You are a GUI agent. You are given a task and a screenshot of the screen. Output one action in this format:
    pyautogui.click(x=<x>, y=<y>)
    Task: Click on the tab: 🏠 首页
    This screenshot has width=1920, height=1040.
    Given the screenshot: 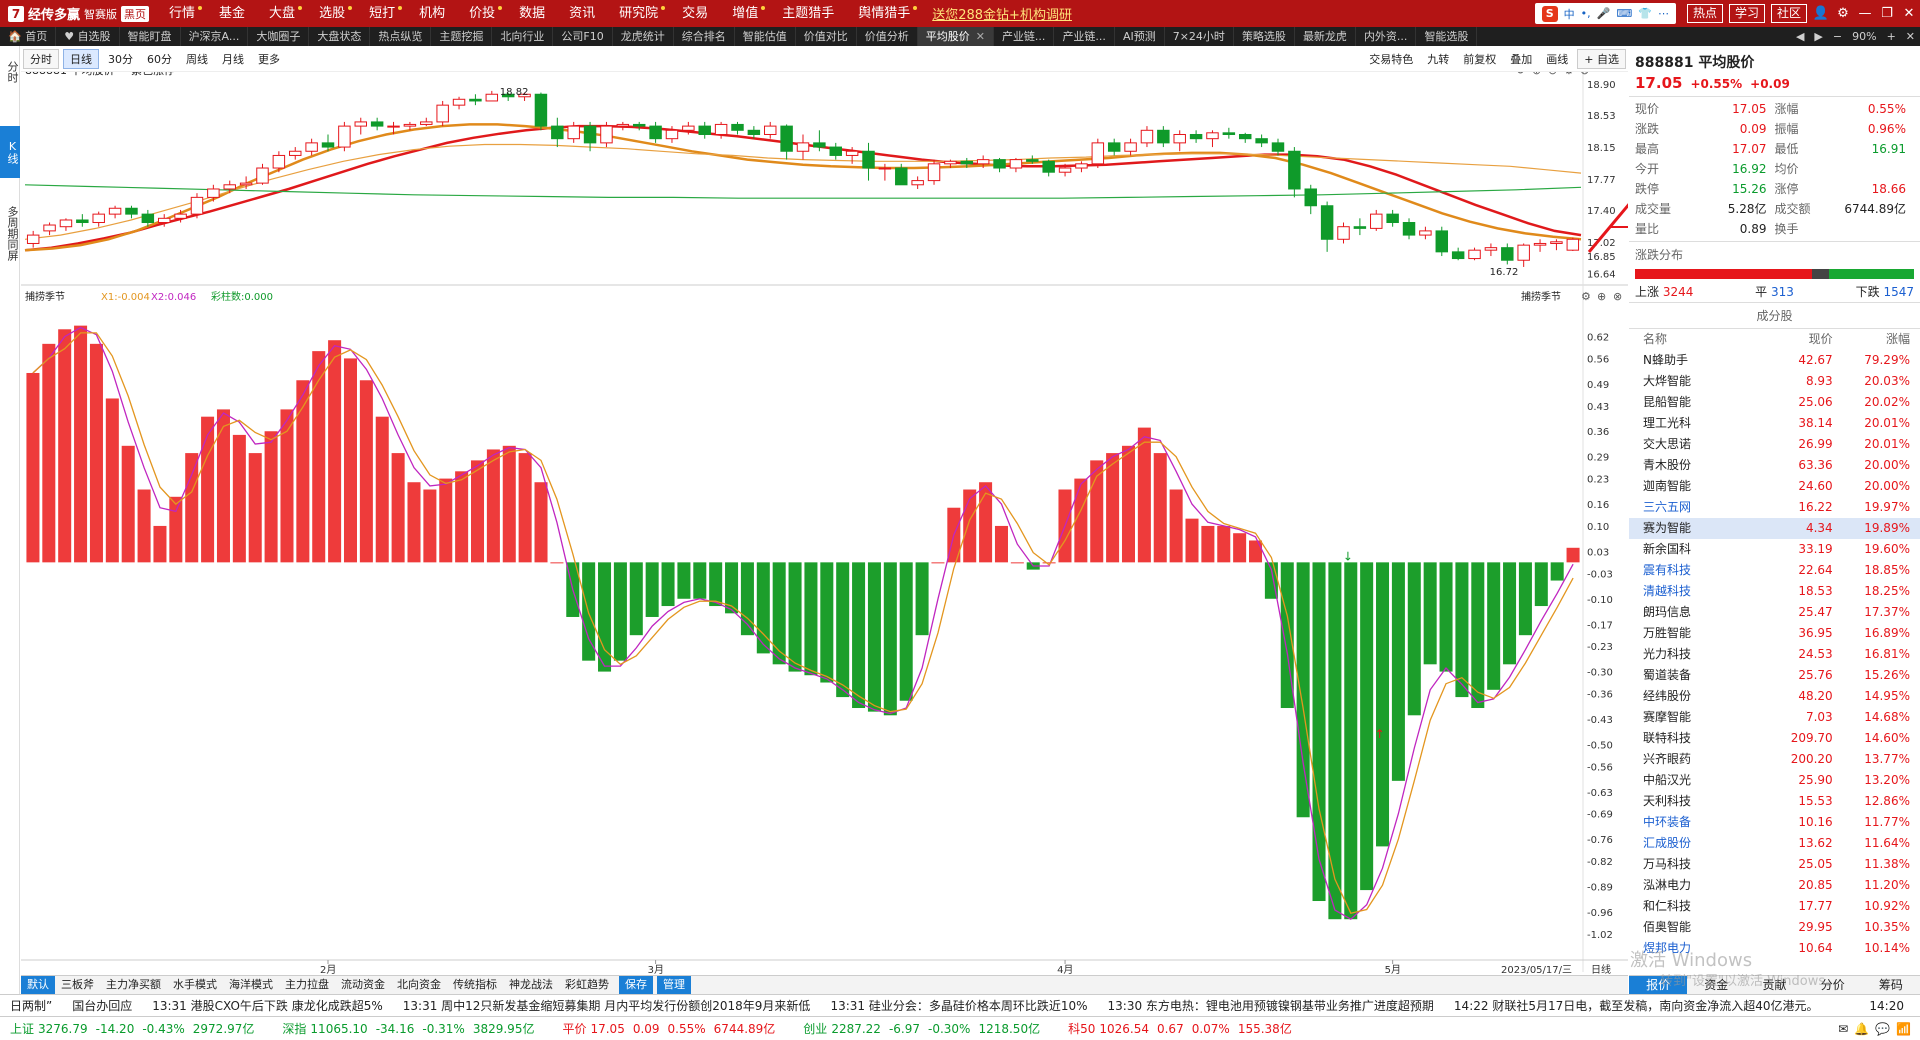 What is the action you would take?
    pyautogui.click(x=28, y=36)
    